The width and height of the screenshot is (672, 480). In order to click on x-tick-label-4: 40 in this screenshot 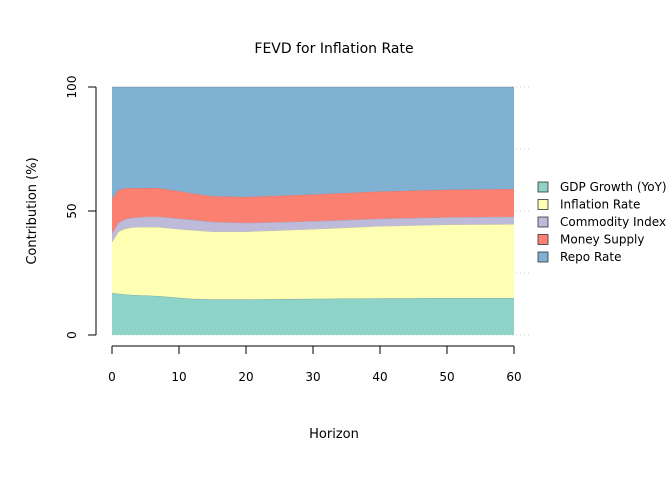, I will do `click(379, 377)`.